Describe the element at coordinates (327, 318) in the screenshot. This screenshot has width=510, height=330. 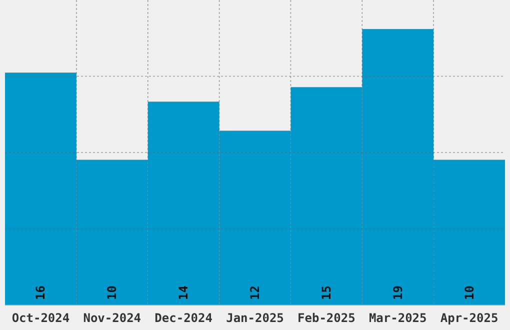
I see `x-tick-label: Feb-2025` at that location.